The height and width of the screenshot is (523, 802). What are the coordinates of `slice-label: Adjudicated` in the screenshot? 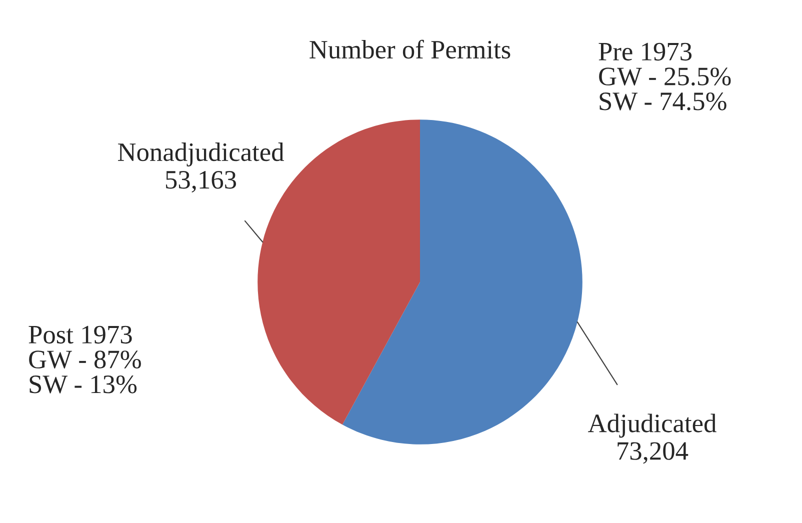 It's located at (652, 426).